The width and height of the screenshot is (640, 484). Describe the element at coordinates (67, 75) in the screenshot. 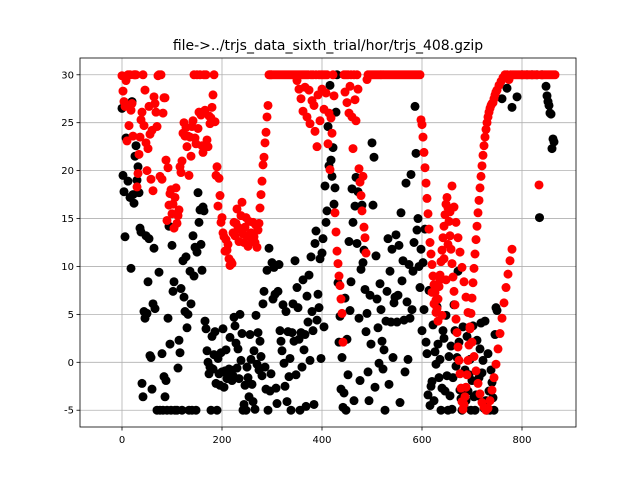

I see `y-tick-label: 30` at that location.